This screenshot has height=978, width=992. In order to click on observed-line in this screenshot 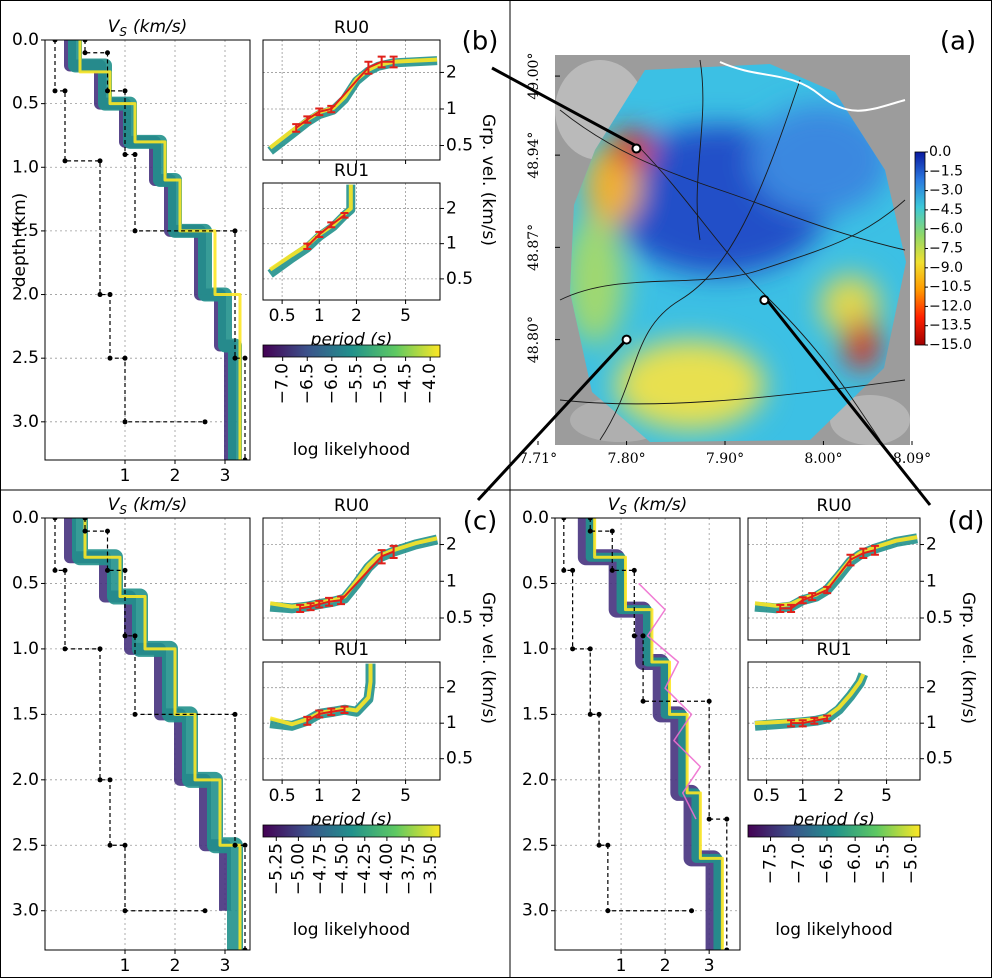, I will do `click(325, 715)`.